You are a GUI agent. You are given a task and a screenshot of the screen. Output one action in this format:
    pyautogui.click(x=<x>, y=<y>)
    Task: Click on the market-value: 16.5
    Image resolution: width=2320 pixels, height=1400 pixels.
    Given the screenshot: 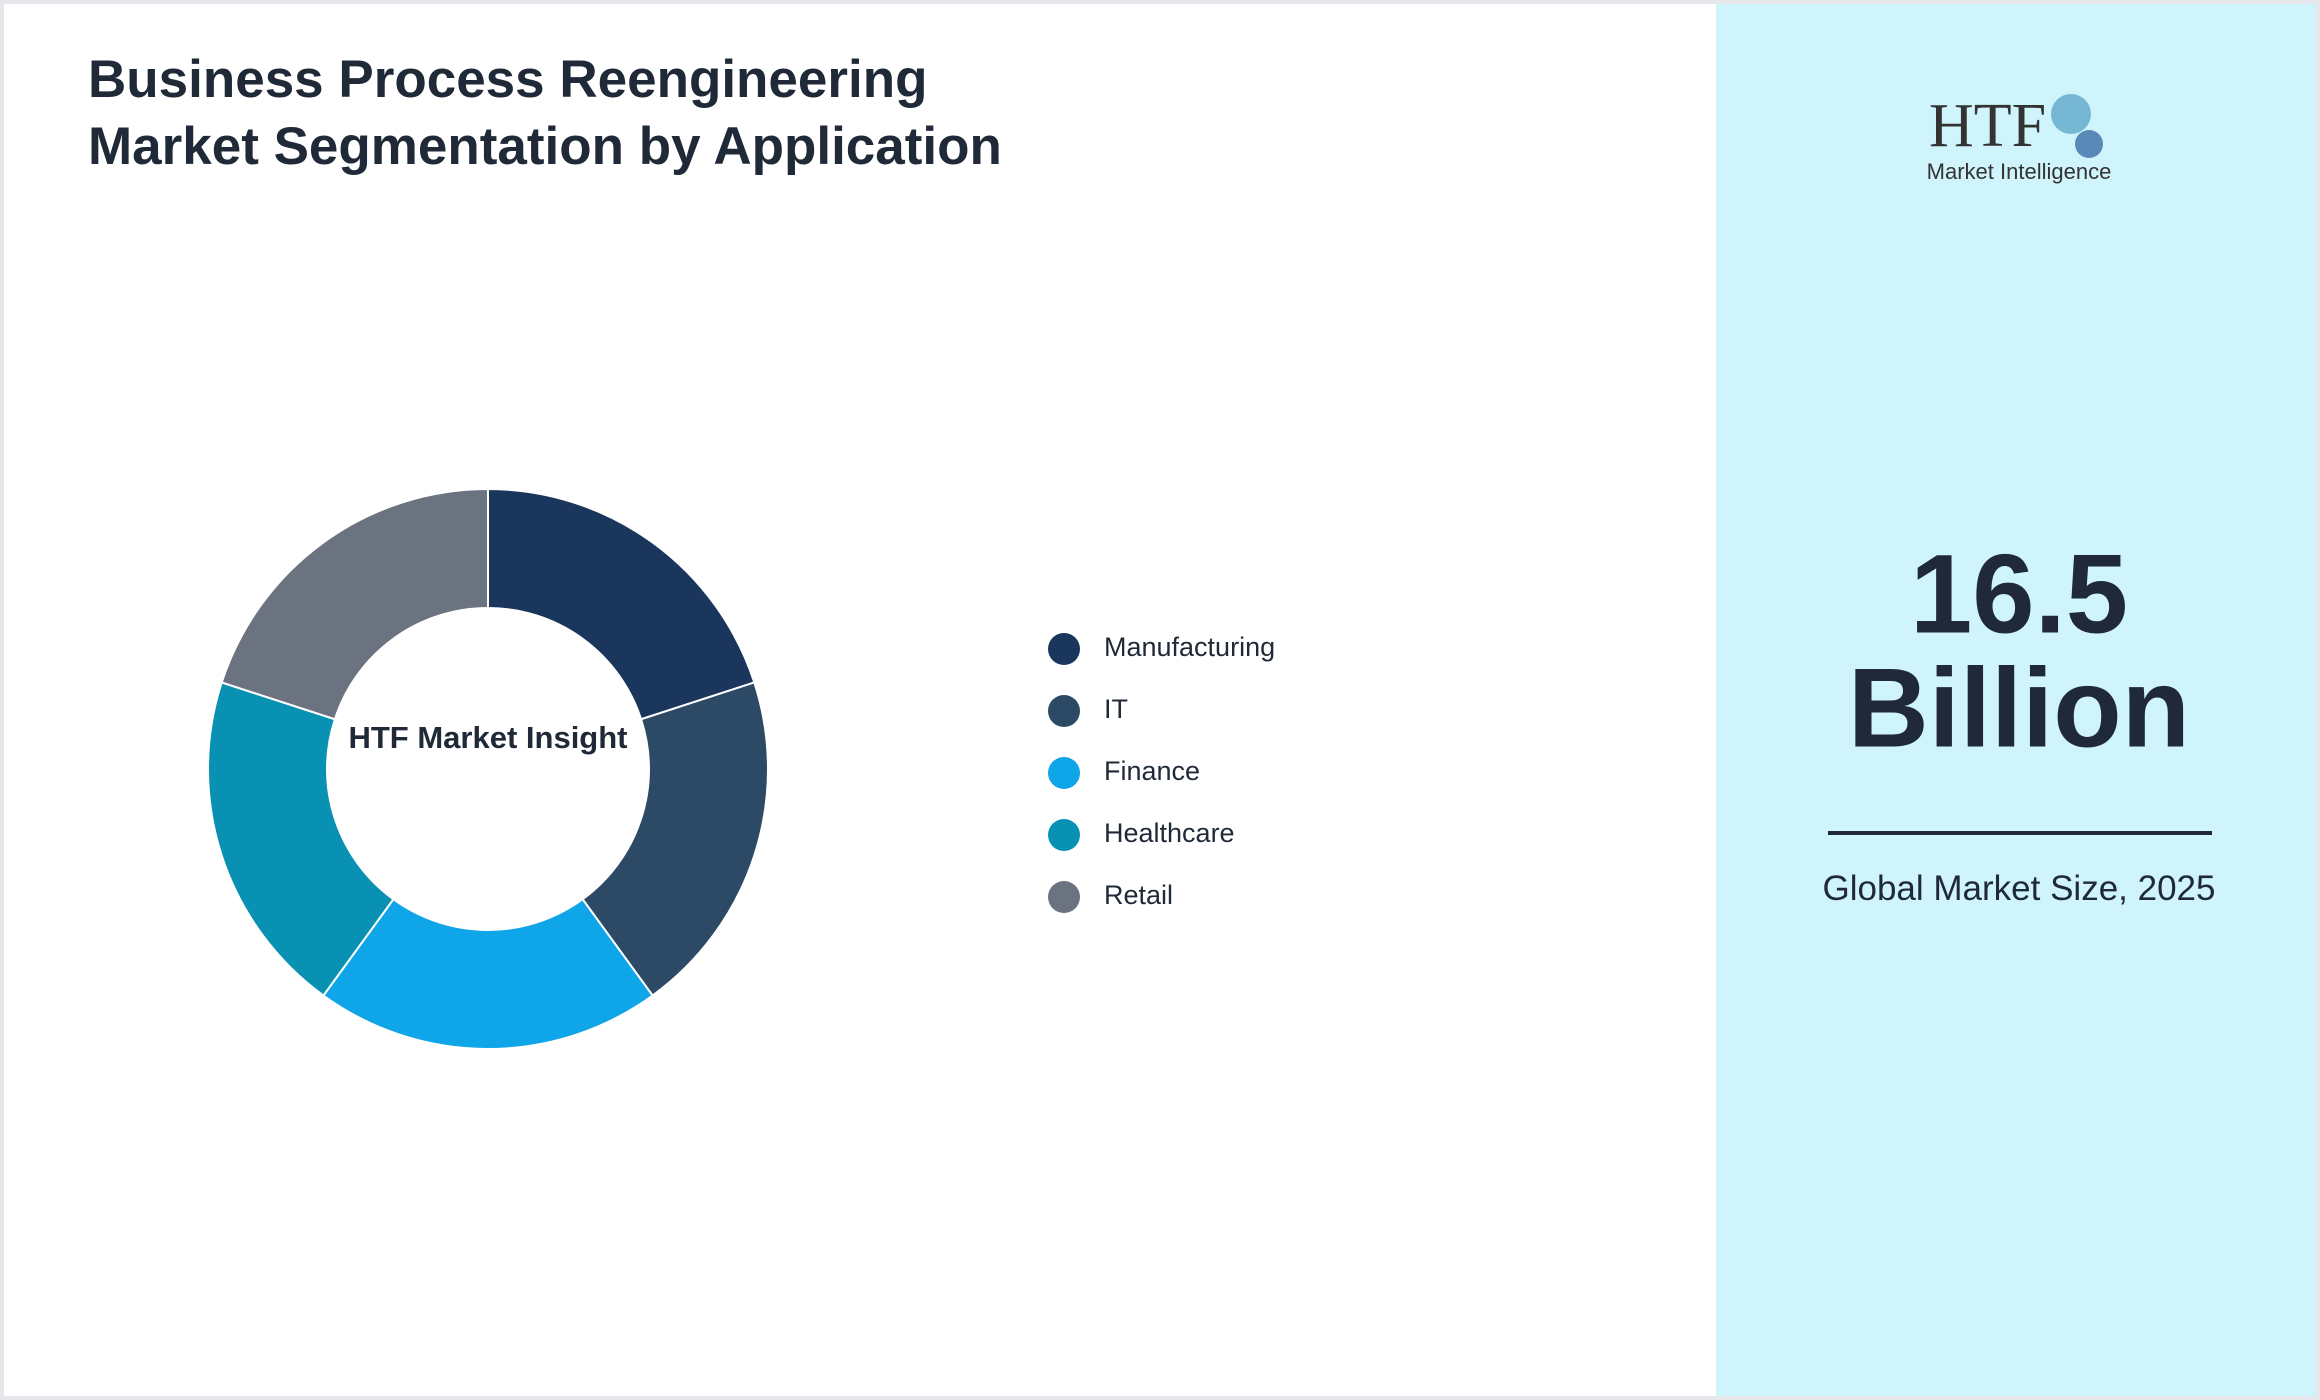 What is the action you would take?
    pyautogui.click(x=2019, y=594)
    